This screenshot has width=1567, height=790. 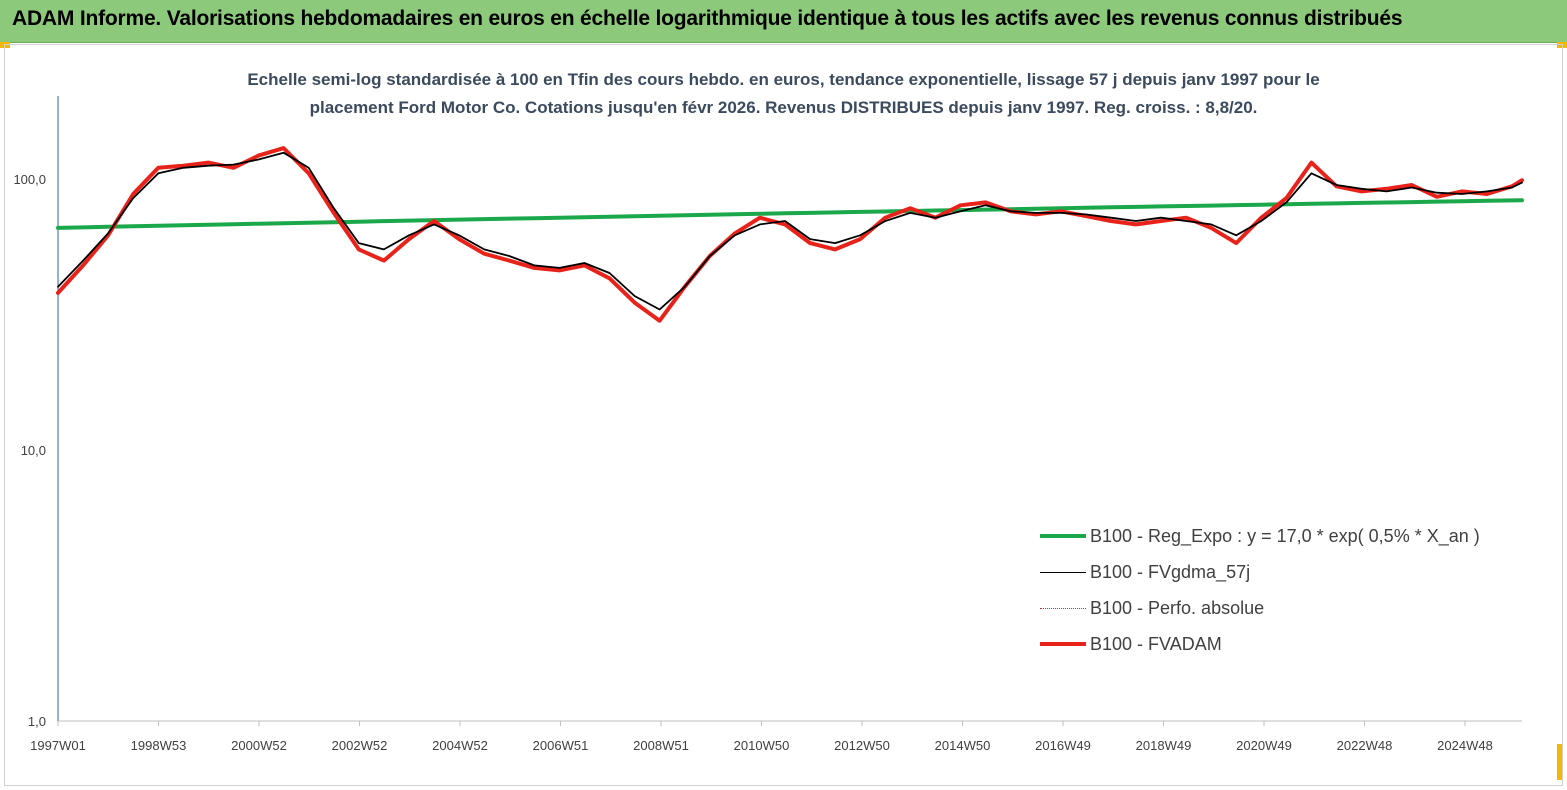 I want to click on legend-label: B100 - FVADAM, so click(x=1156, y=643).